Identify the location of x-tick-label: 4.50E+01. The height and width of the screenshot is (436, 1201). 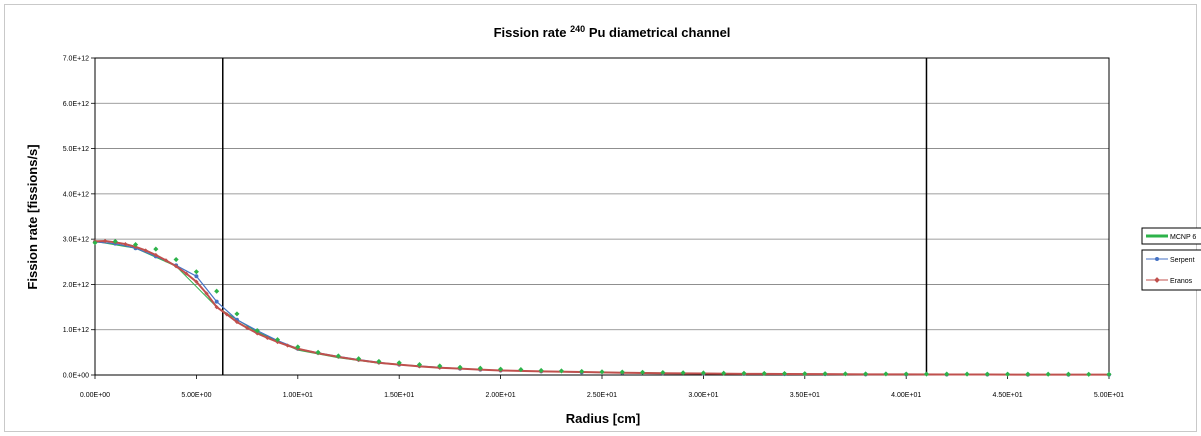
(1008, 395).